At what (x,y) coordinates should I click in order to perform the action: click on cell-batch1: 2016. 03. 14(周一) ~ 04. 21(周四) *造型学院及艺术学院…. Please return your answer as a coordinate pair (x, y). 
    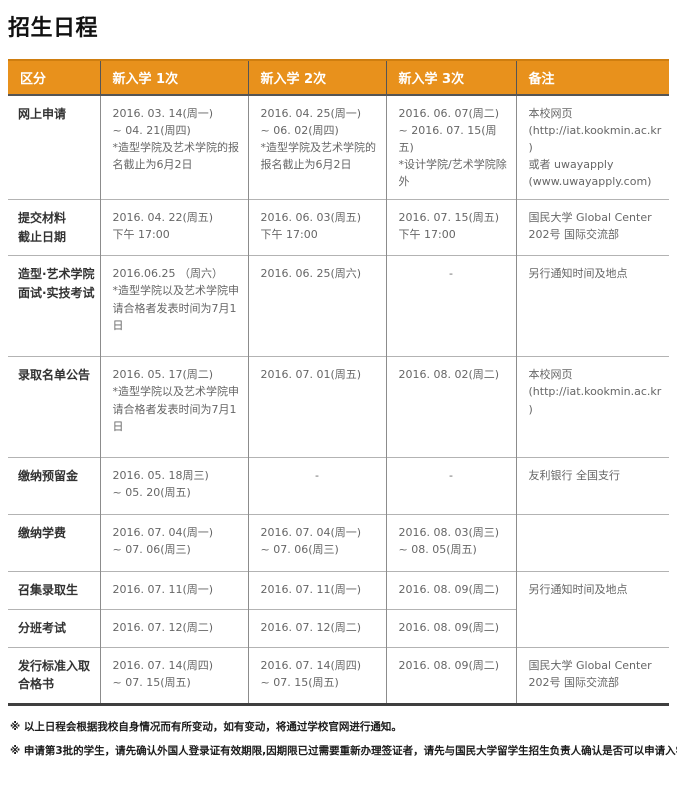
    Looking at the image, I should click on (173, 147).